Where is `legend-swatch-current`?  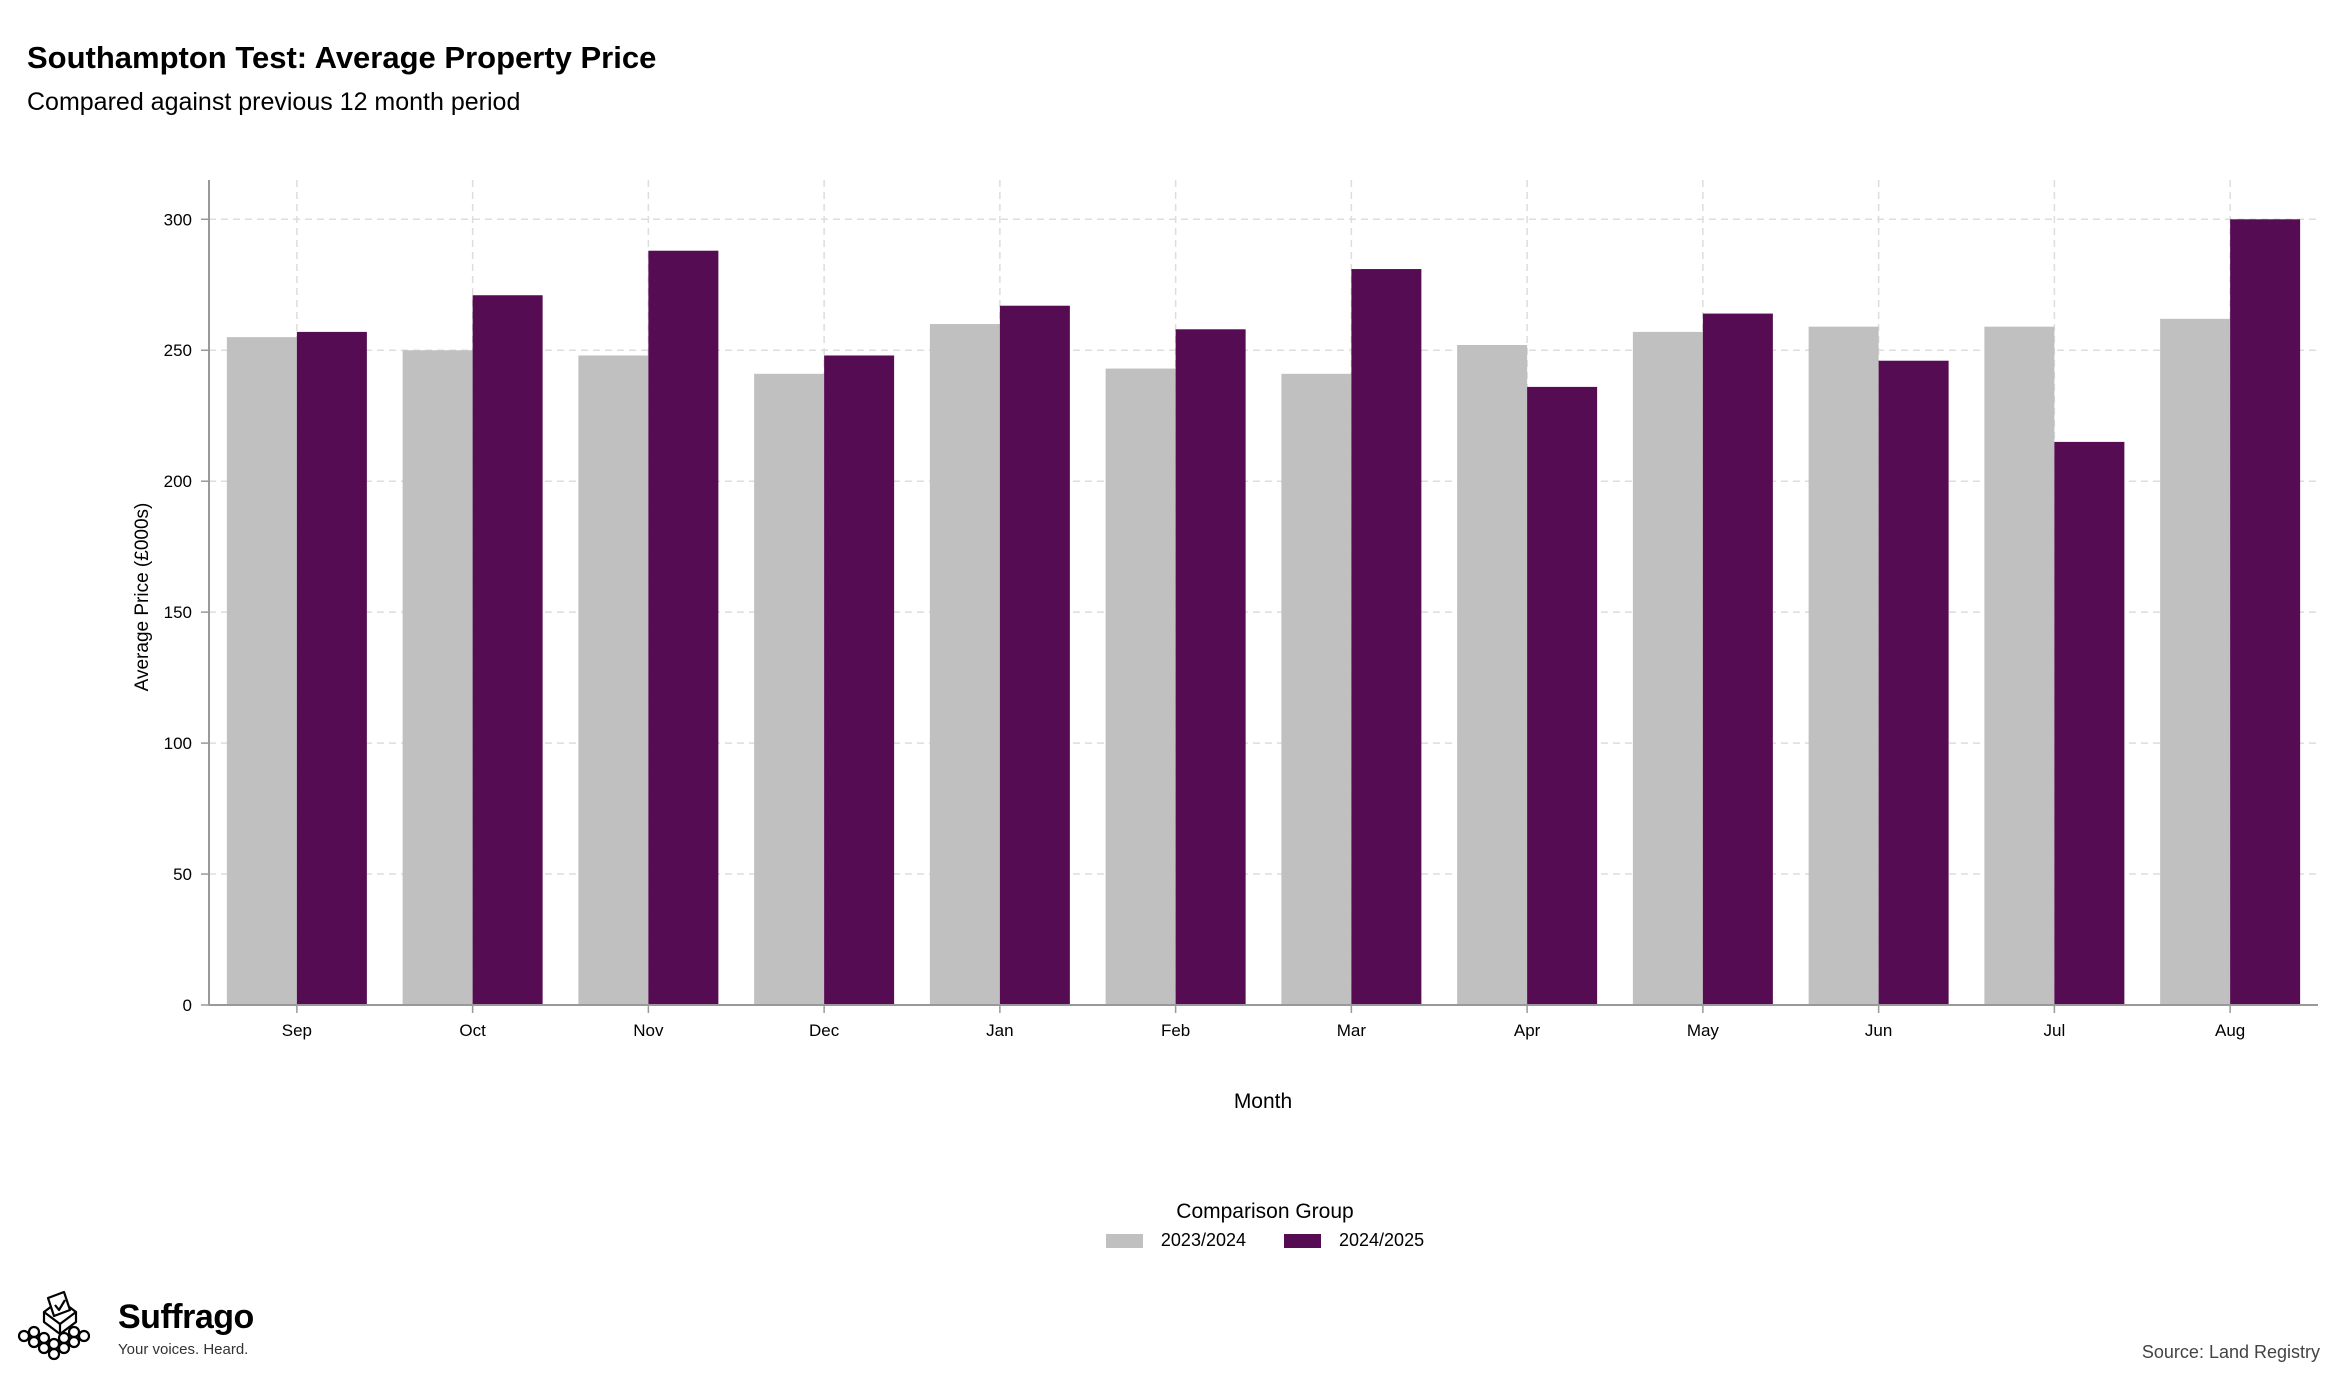
legend-swatch-current is located at coordinates (1302, 1240).